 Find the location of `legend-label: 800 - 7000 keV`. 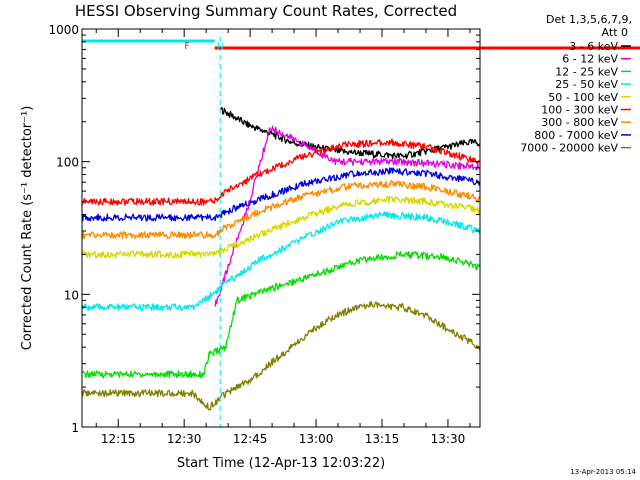

legend-label: 800 - 7000 keV is located at coordinates (576, 135).